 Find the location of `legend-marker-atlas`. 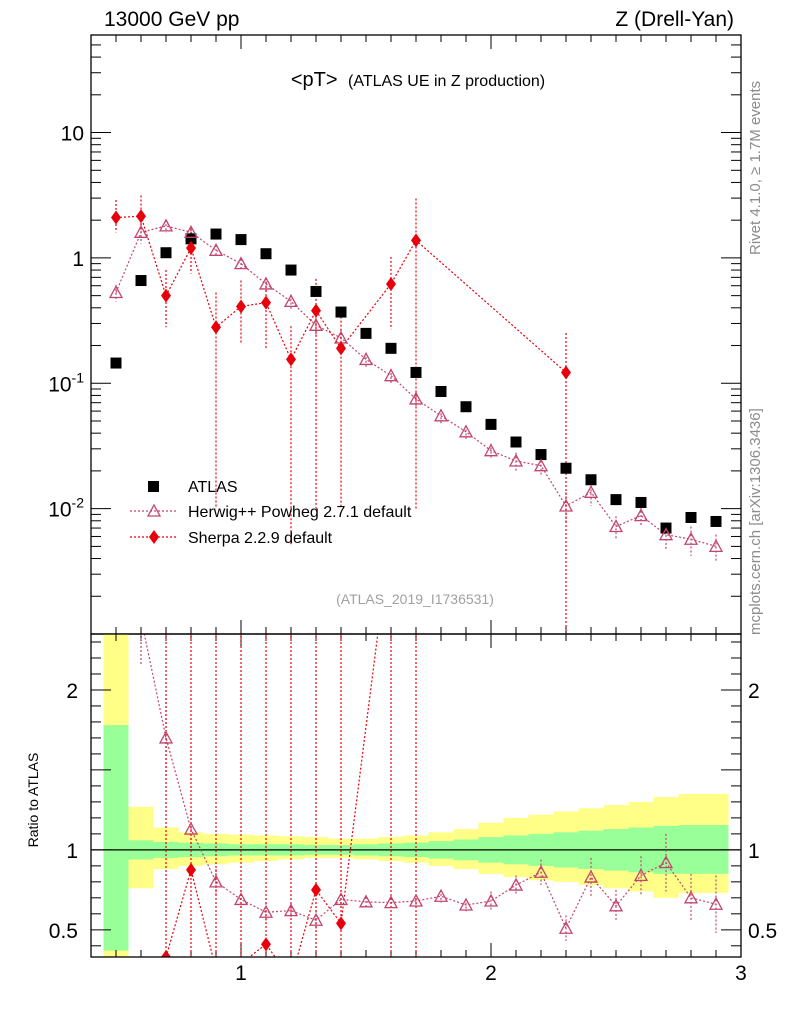

legend-marker-atlas is located at coordinates (153, 486).